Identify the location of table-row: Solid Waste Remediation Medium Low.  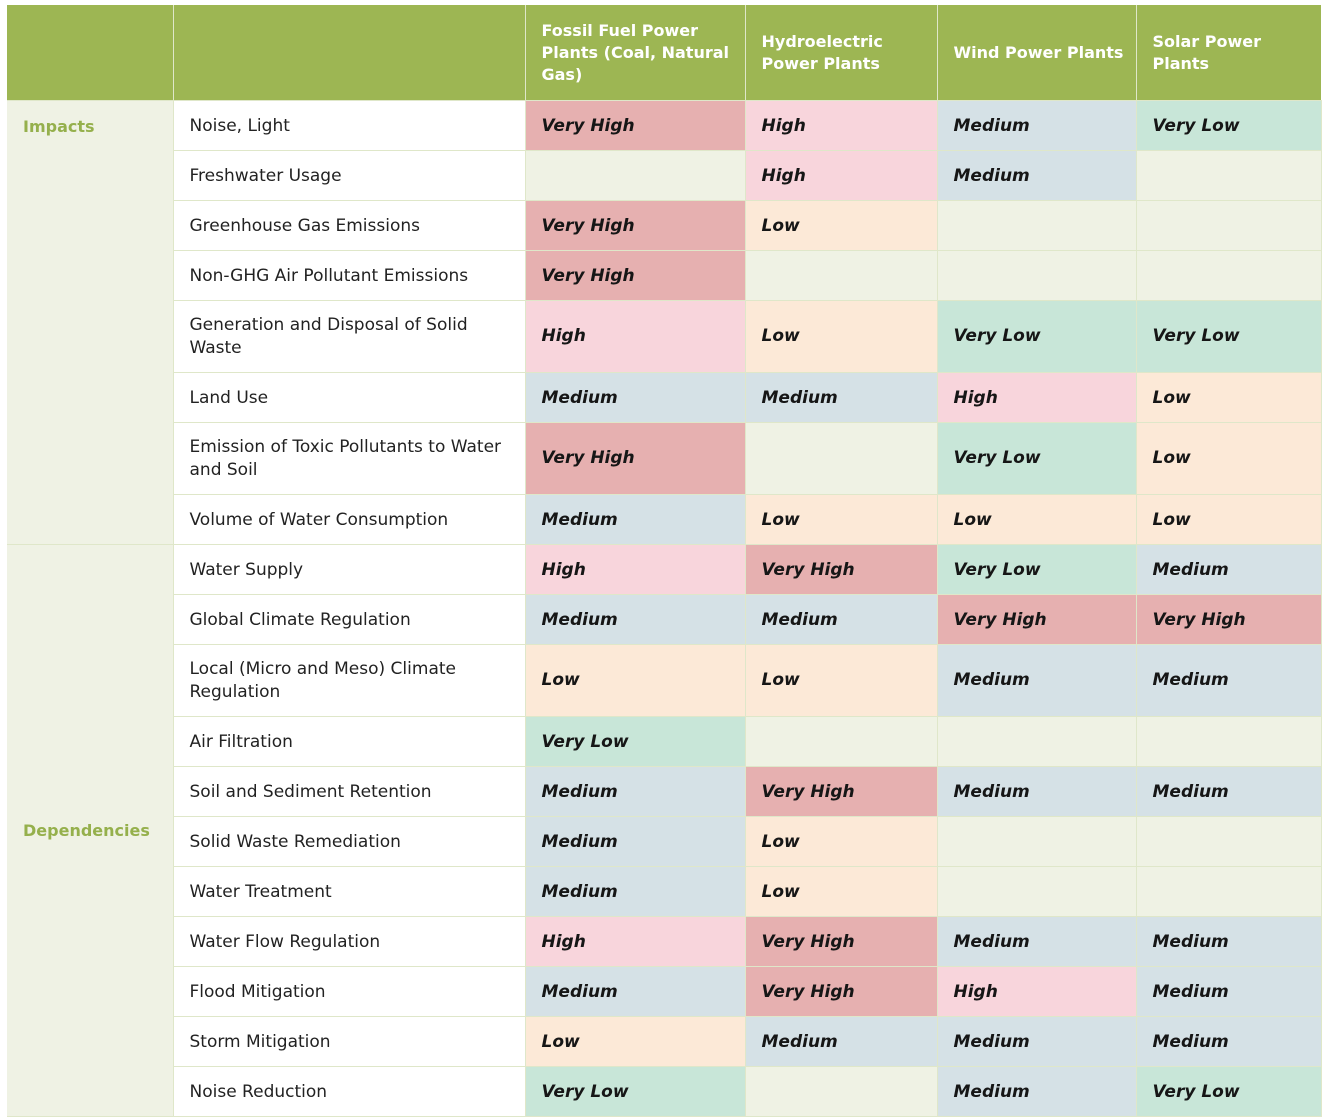
(664, 841).